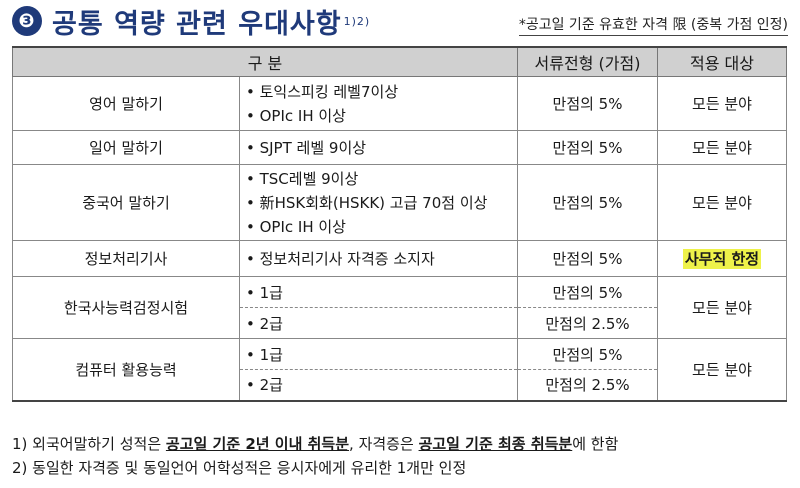 This screenshot has width=800, height=488. What do you see at coordinates (126, 147) in the screenshot?
I see `row-category: 일어 말하기` at bounding box center [126, 147].